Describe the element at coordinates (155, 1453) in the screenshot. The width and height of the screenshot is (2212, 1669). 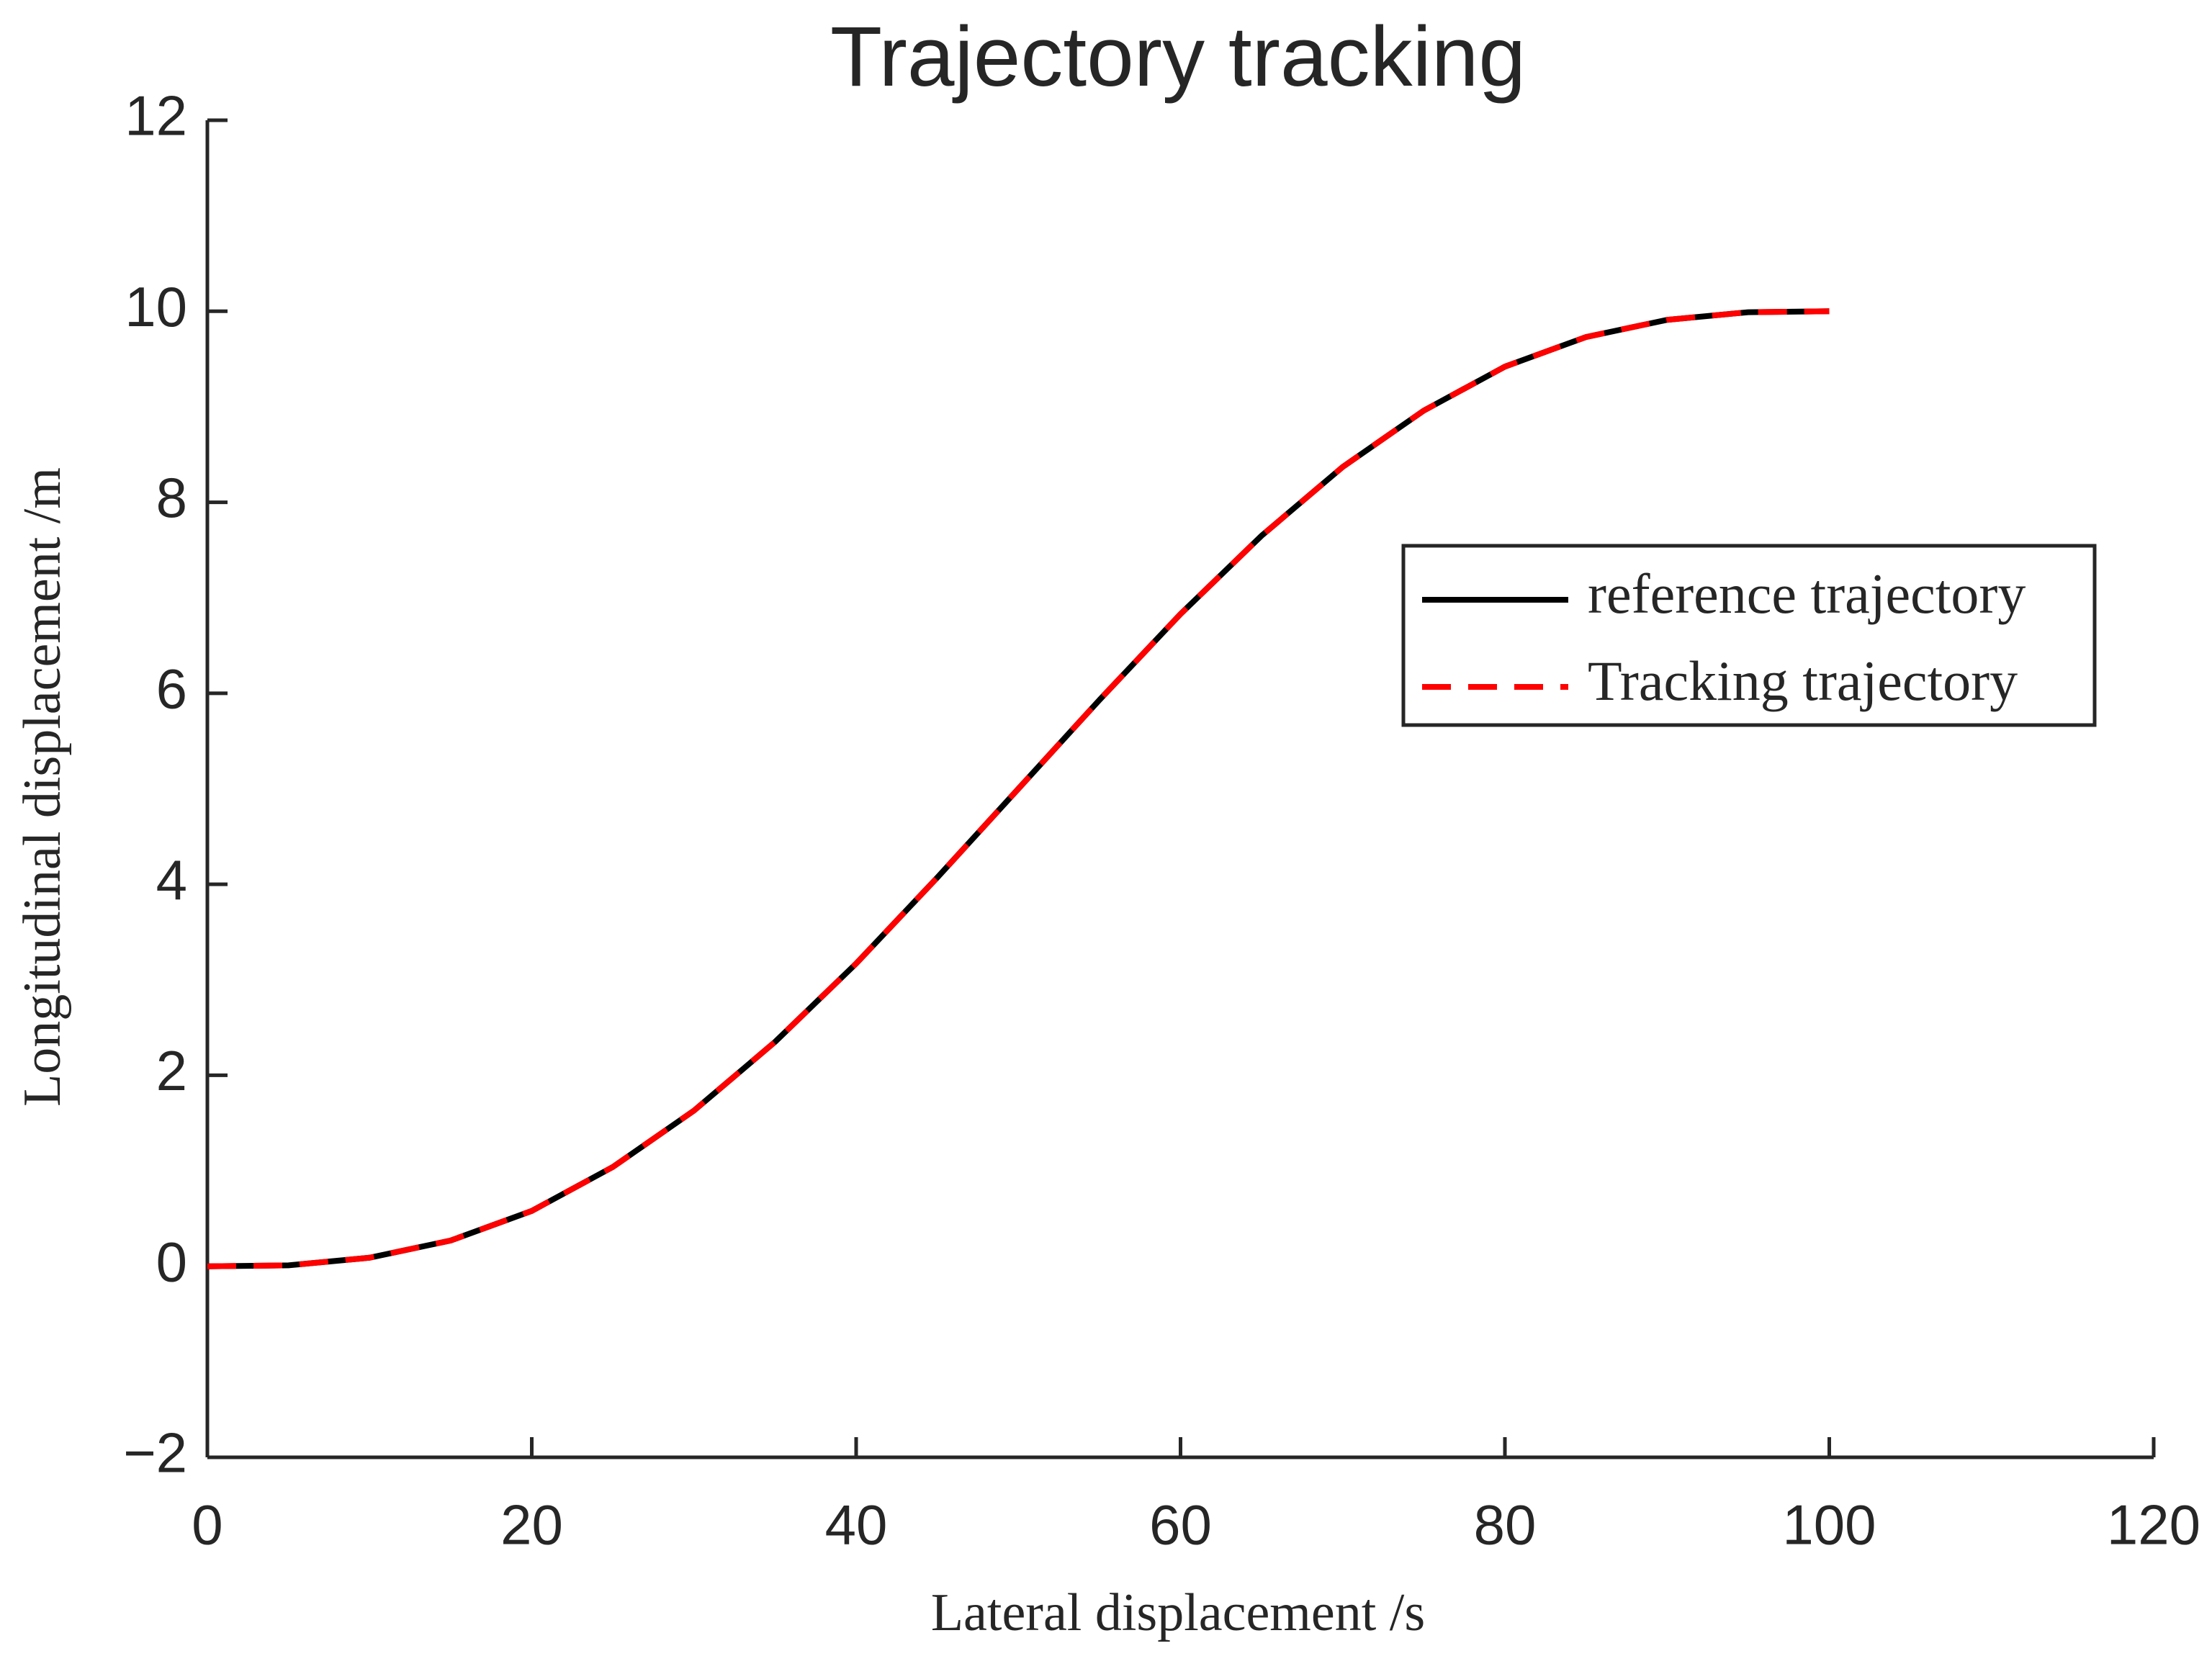
I see `y-tick-label: −2` at that location.